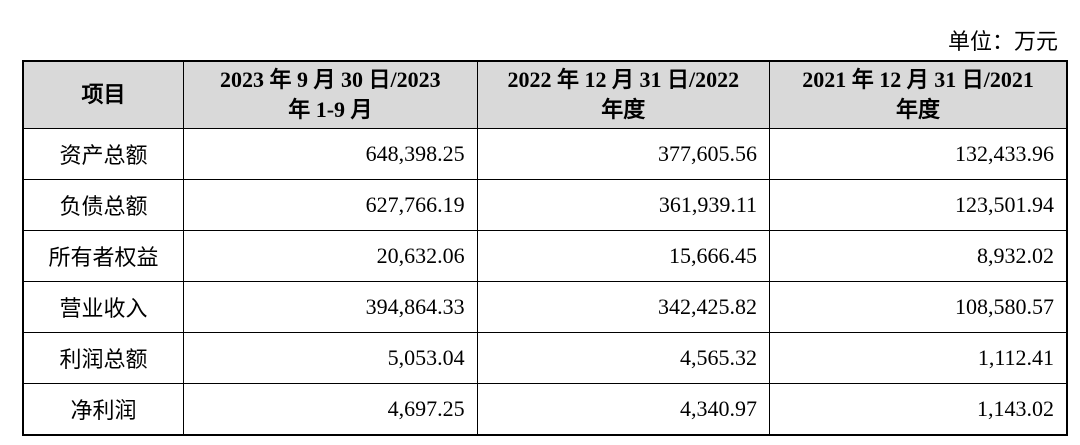  I want to click on header-line: 2023 年 9 月 30 日/2023, so click(330, 79).